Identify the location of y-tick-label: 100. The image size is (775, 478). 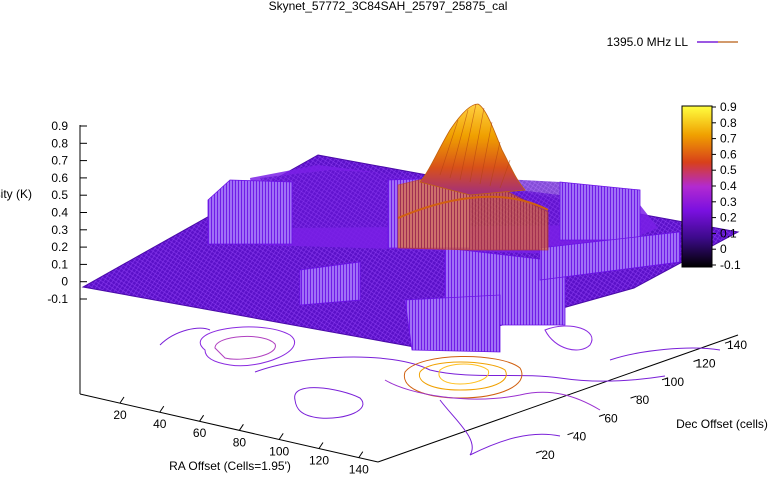
(674, 382).